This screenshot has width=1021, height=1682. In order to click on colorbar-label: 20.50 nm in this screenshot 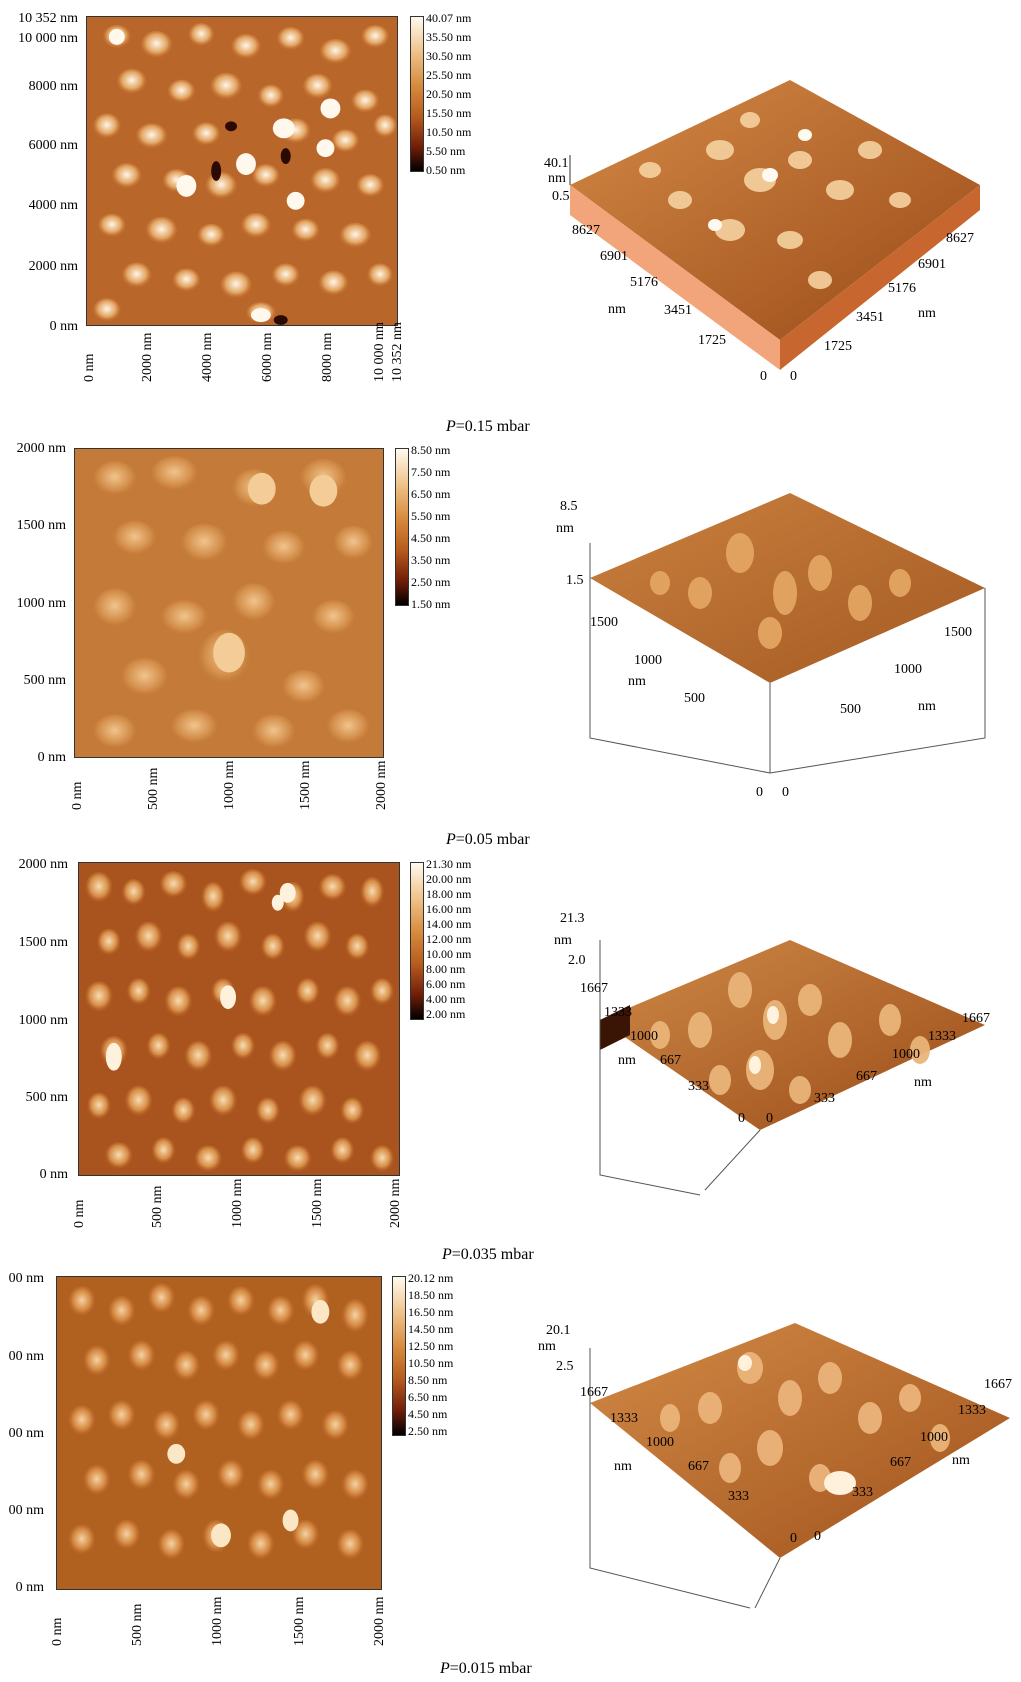, I will do `click(449, 94)`.